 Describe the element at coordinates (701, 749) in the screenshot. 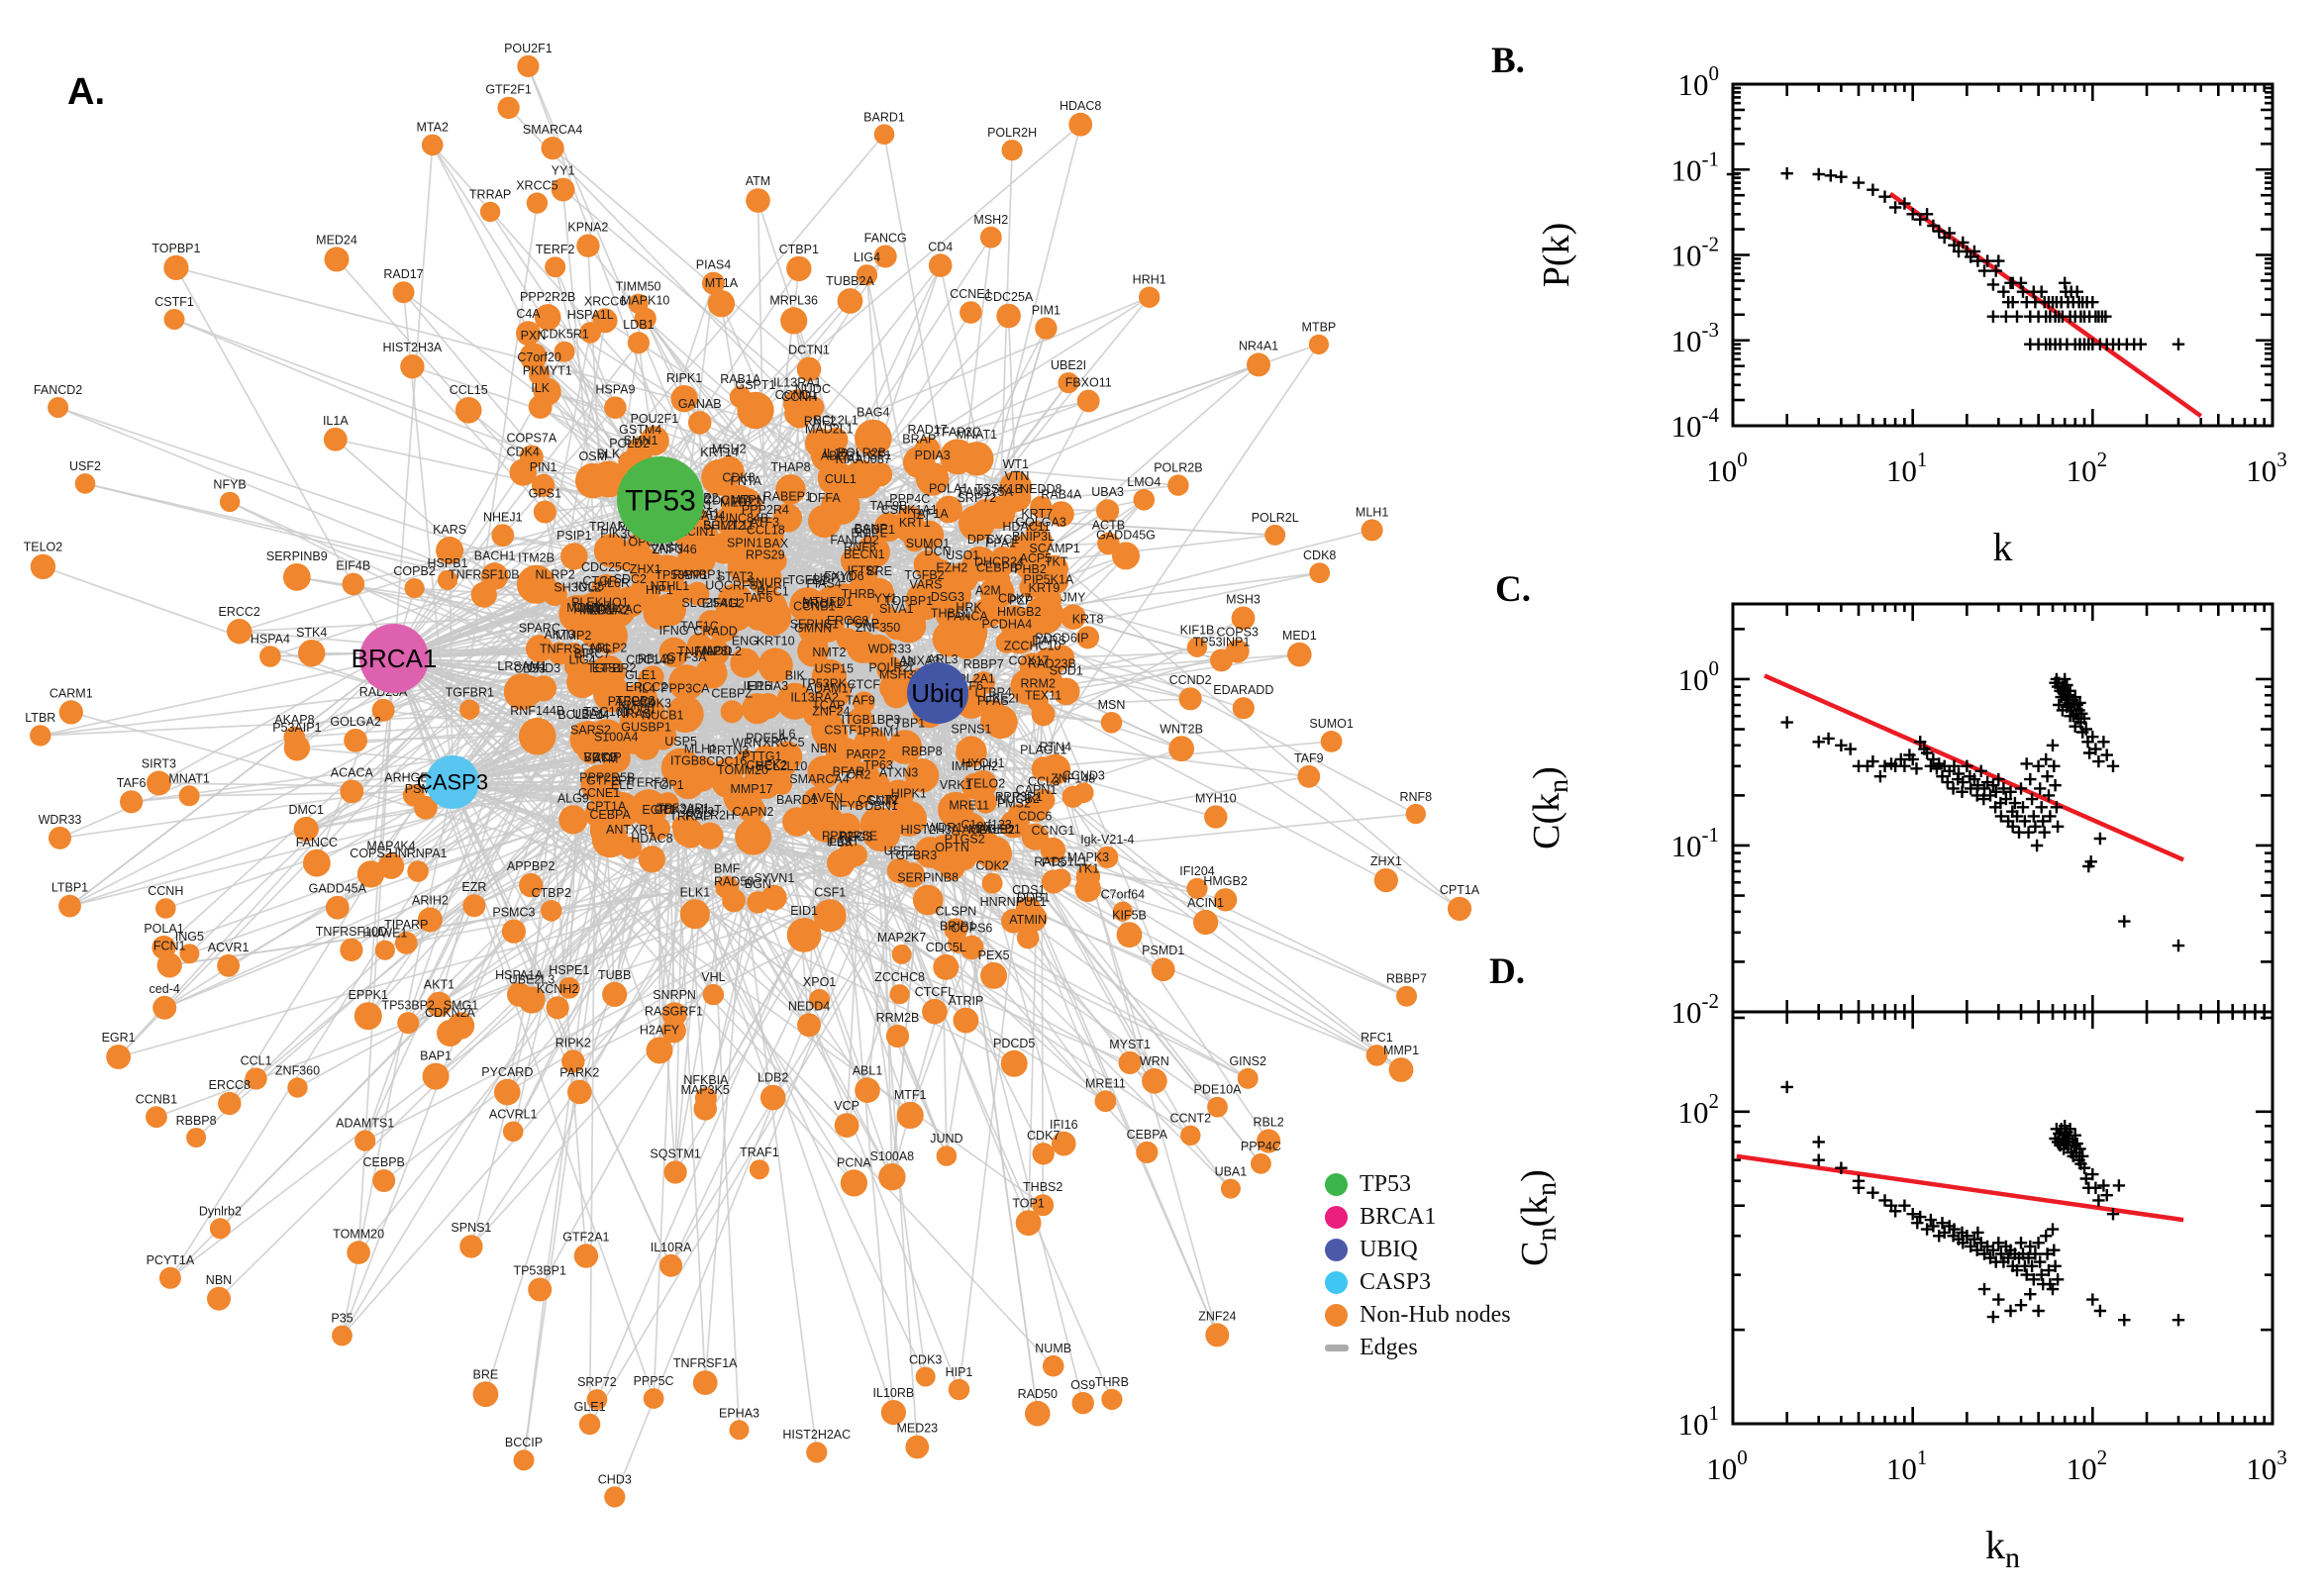

I see `network-node-label: MLH1` at that location.